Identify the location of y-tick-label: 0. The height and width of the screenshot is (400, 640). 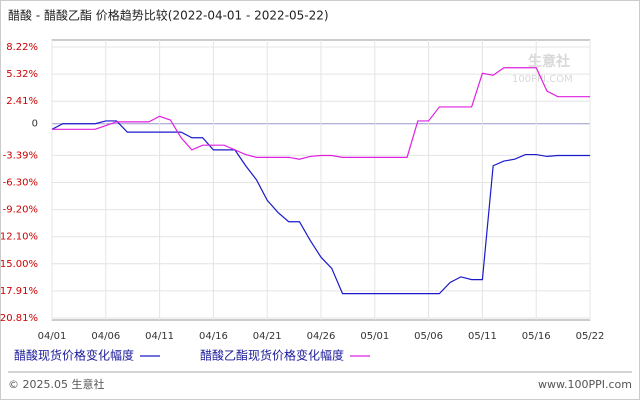
(35, 124).